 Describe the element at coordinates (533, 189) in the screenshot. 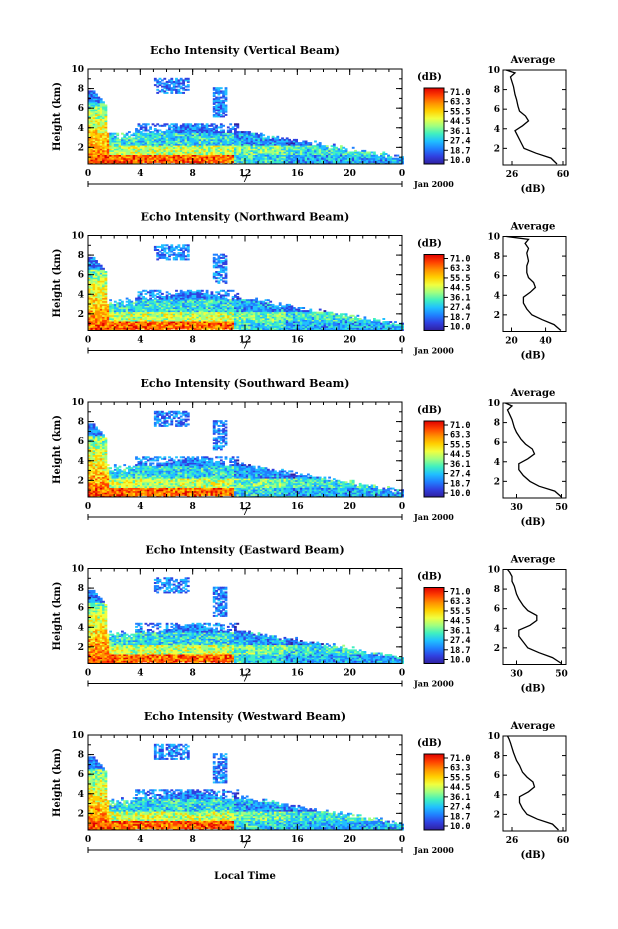

I see `profile-x-label: (dB)` at that location.